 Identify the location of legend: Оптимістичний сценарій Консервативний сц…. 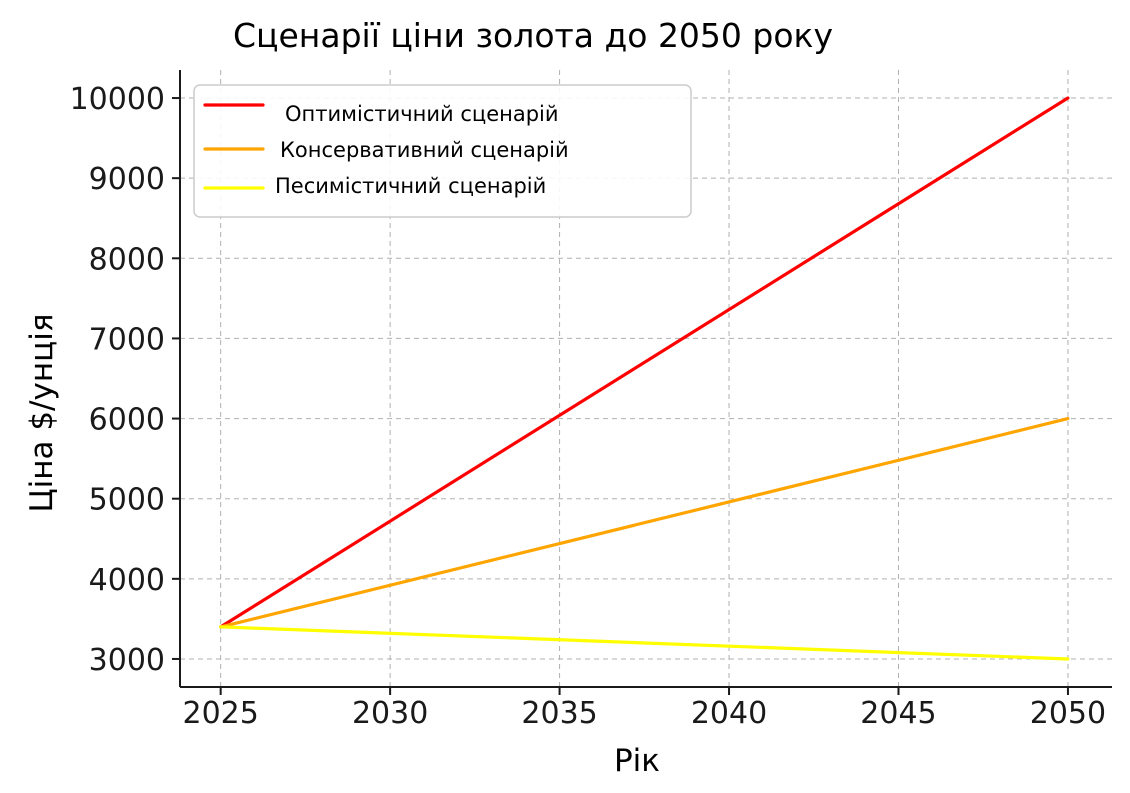
(442, 151).